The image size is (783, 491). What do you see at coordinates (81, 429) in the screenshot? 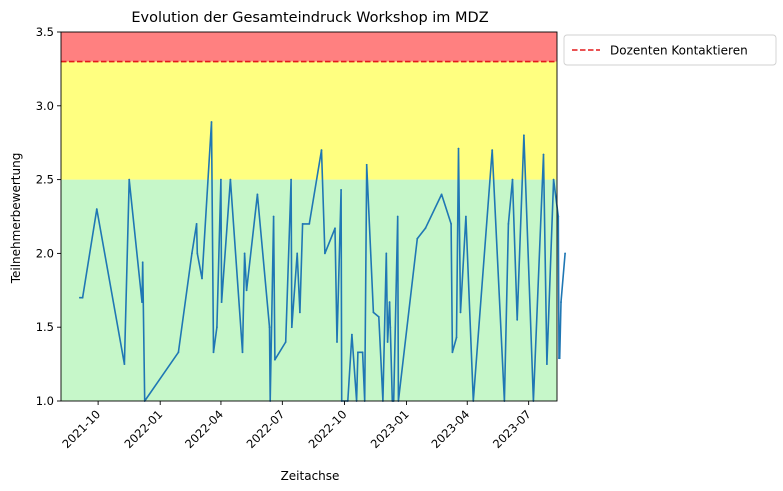
I see `x-tick-label: 2021-10` at bounding box center [81, 429].